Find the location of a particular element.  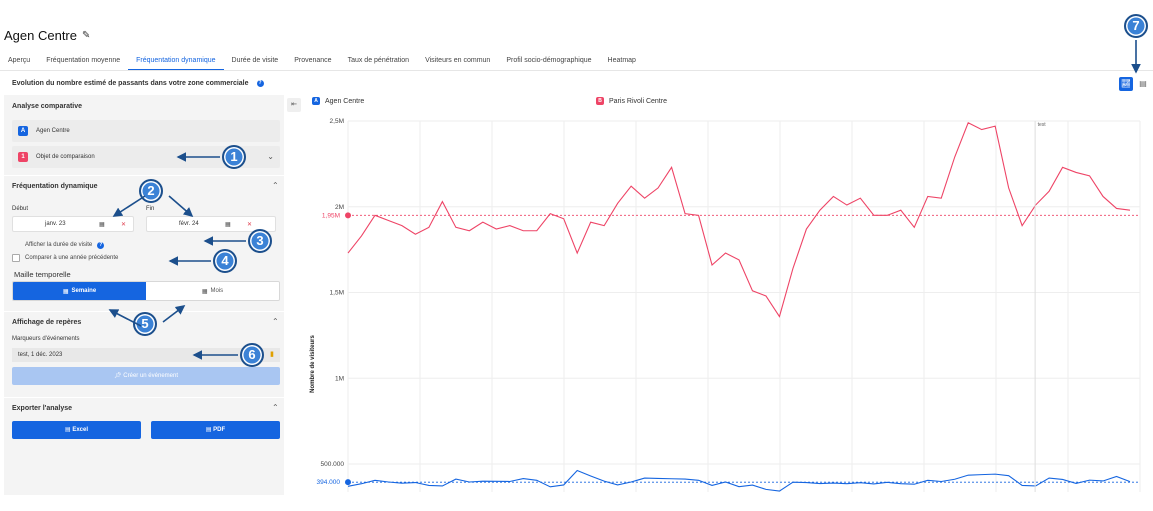

trash-icon: ▮ is located at coordinates (272, 354).